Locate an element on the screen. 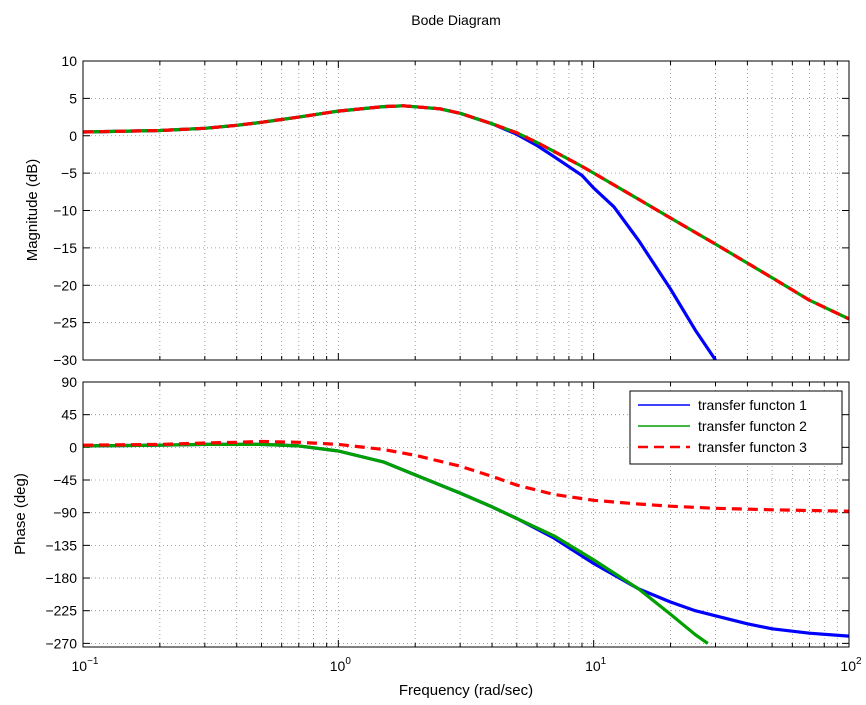 Image resolution: width=866 pixels, height=705 pixels. phase-y-tick-label: −225 is located at coordinates (61, 611).